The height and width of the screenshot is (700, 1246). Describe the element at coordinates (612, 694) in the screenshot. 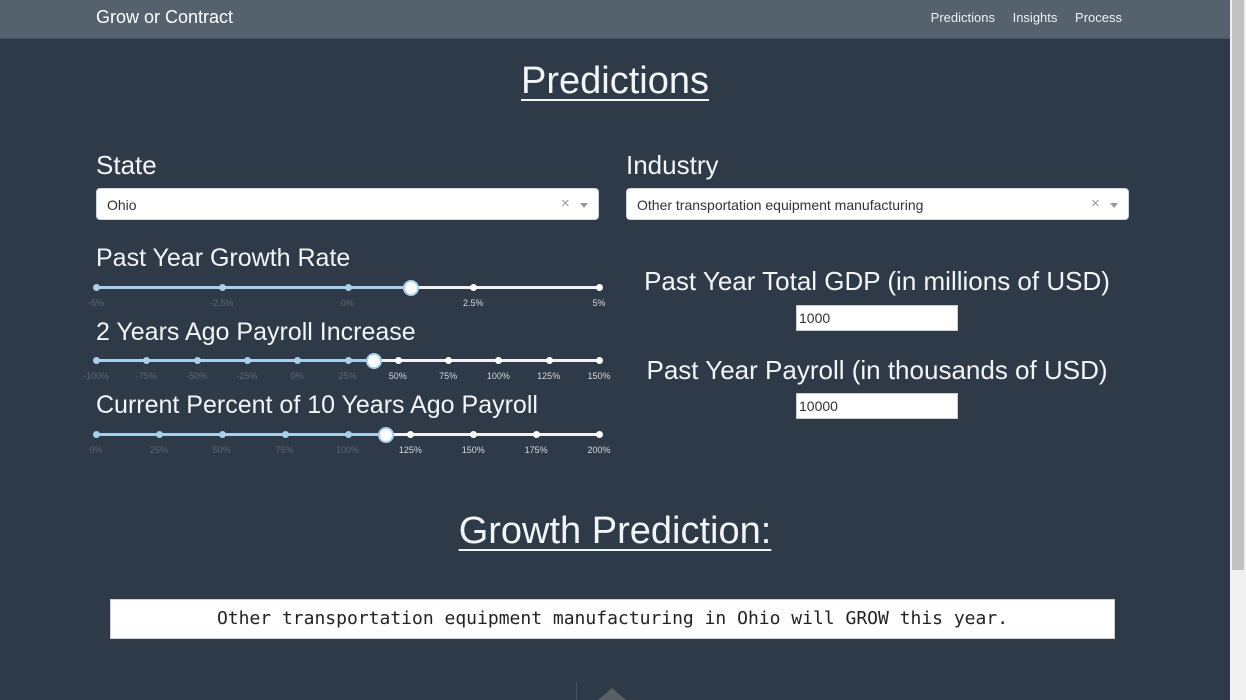

I see `graph-marker-icon` at that location.